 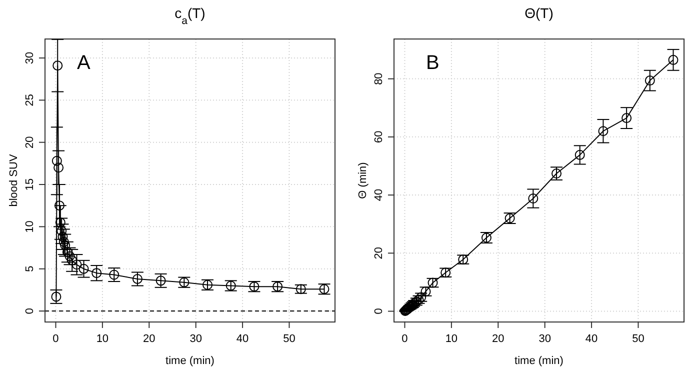 What do you see at coordinates (539, 13) in the screenshot?
I see `chart-title: Θ(T)` at bounding box center [539, 13].